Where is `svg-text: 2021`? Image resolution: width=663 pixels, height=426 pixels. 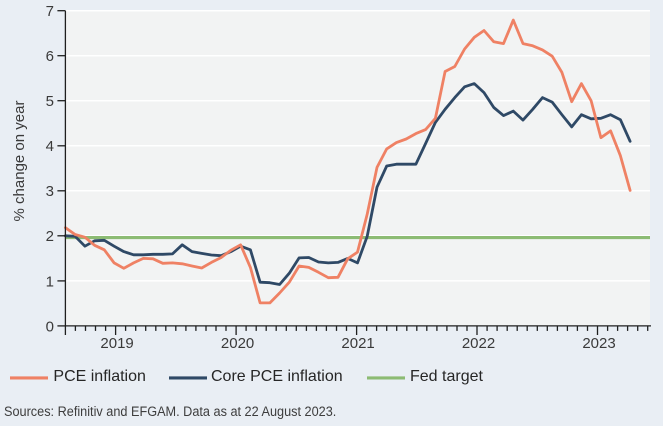
svg-text: 2021 is located at coordinates (357, 343).